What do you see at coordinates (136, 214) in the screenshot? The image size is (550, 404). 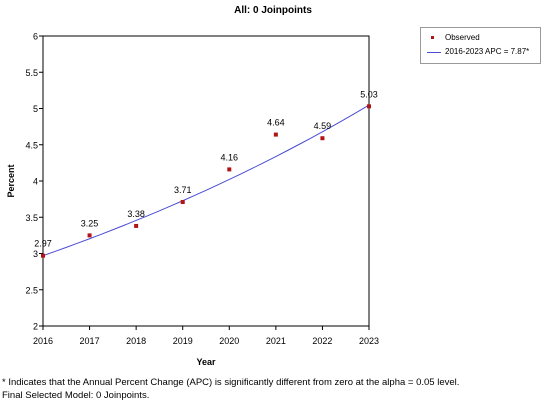 I see `data-label: 3.38` at bounding box center [136, 214].